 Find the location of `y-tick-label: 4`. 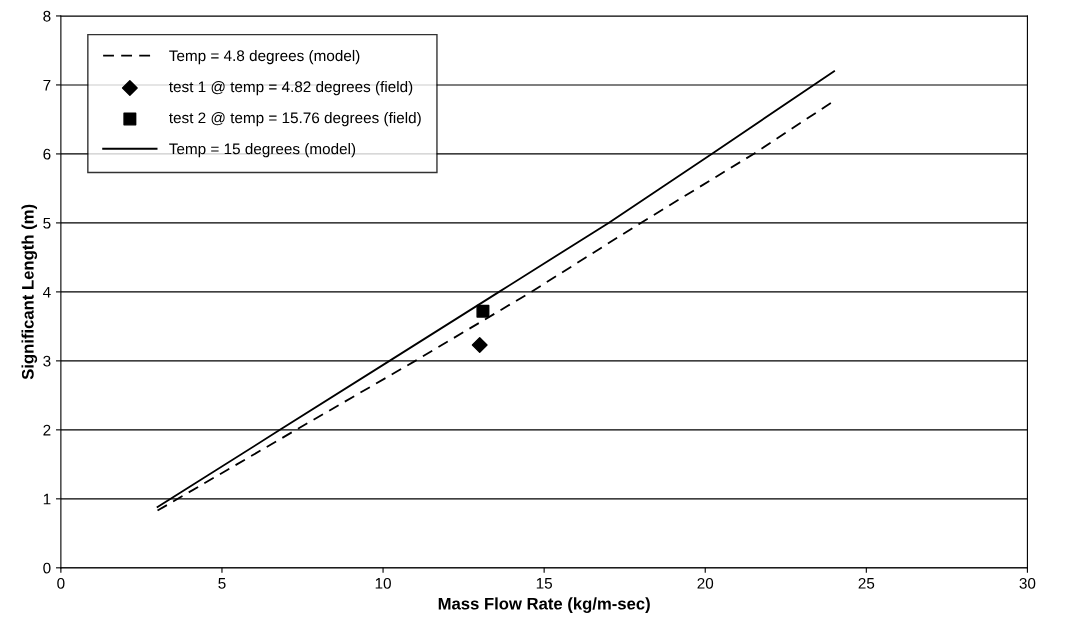

y-tick-label: 4 is located at coordinates (47, 292).